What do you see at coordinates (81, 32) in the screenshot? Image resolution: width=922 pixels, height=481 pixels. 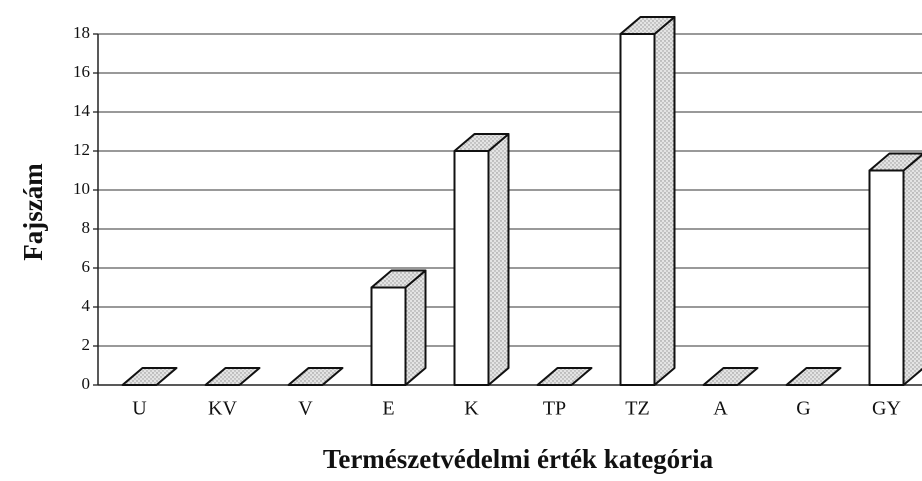 I see `y-tick-label: 18` at bounding box center [81, 32].